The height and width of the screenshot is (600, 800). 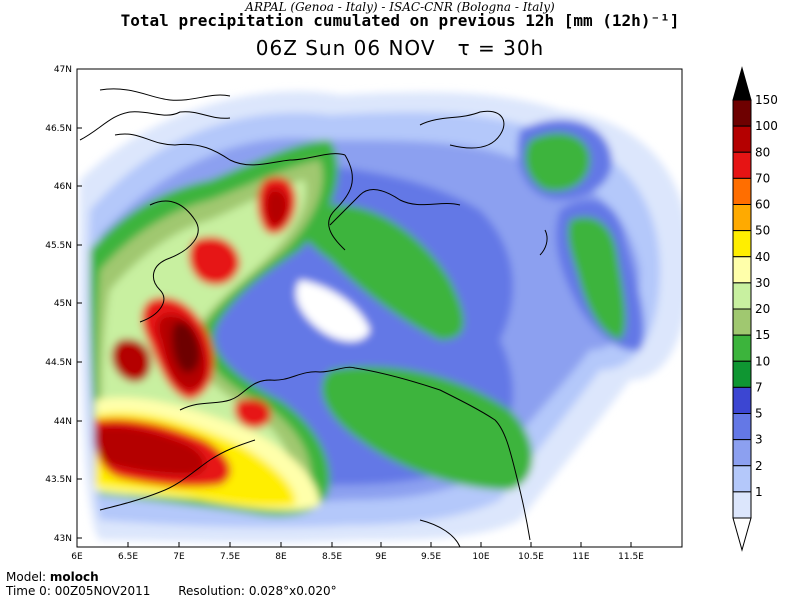 I want to click on lon-tick-label: 8E, so click(x=281, y=557).